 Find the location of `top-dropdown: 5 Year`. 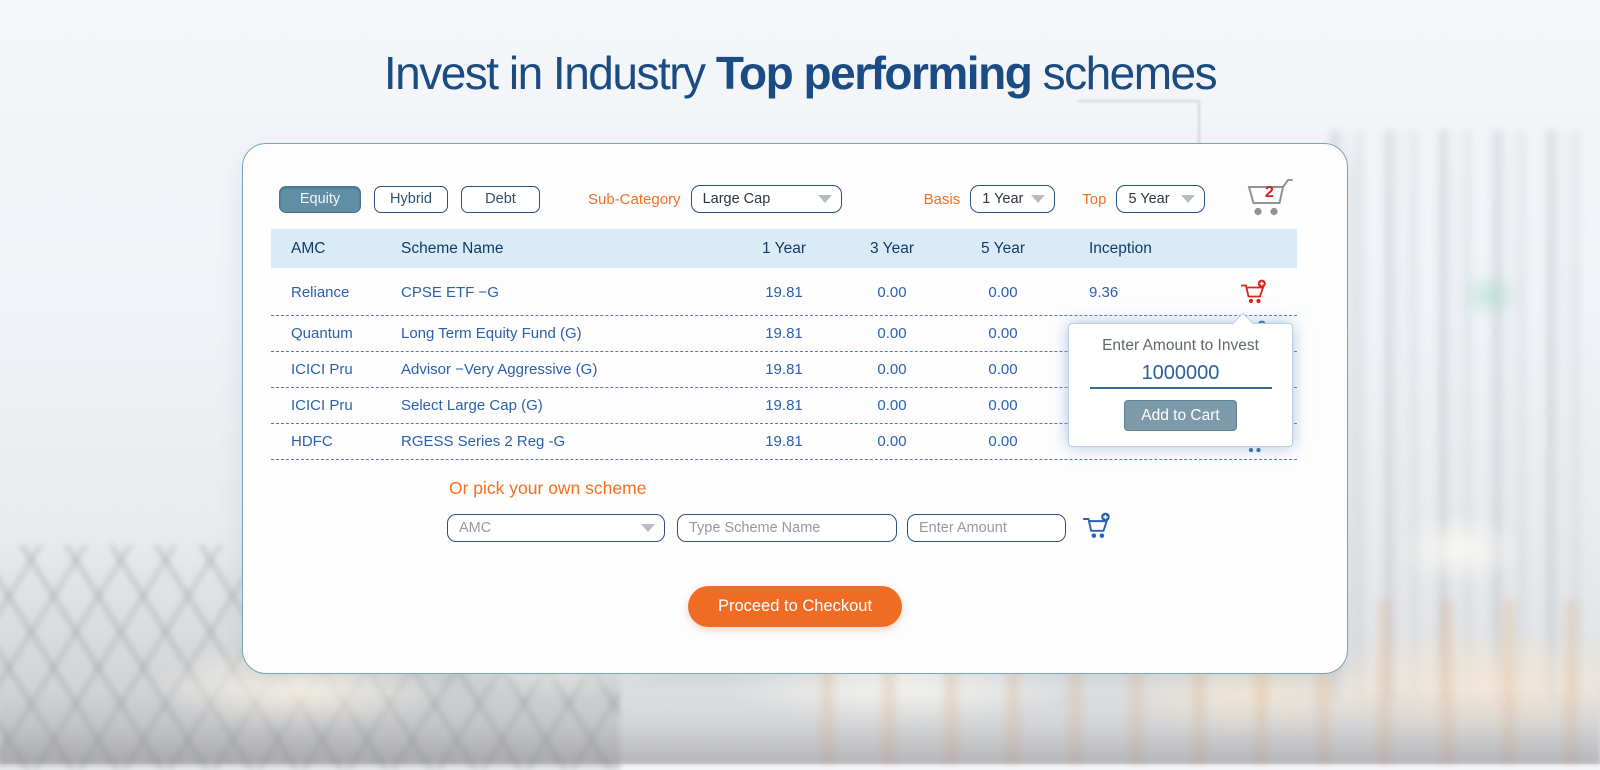

top-dropdown: 5 Year is located at coordinates (1161, 199).